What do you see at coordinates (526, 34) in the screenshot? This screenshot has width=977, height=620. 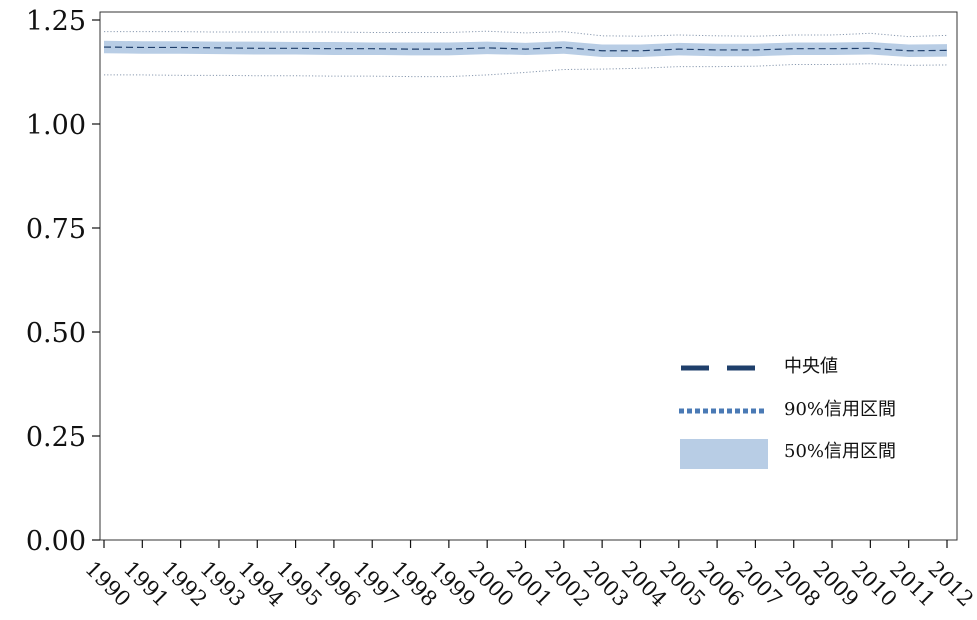 I see `interval-90-upper-line` at bounding box center [526, 34].